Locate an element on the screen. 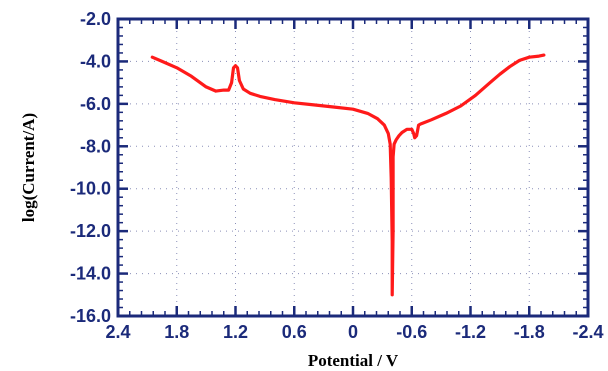  x-tick-label: -2.4 is located at coordinates (587, 332).